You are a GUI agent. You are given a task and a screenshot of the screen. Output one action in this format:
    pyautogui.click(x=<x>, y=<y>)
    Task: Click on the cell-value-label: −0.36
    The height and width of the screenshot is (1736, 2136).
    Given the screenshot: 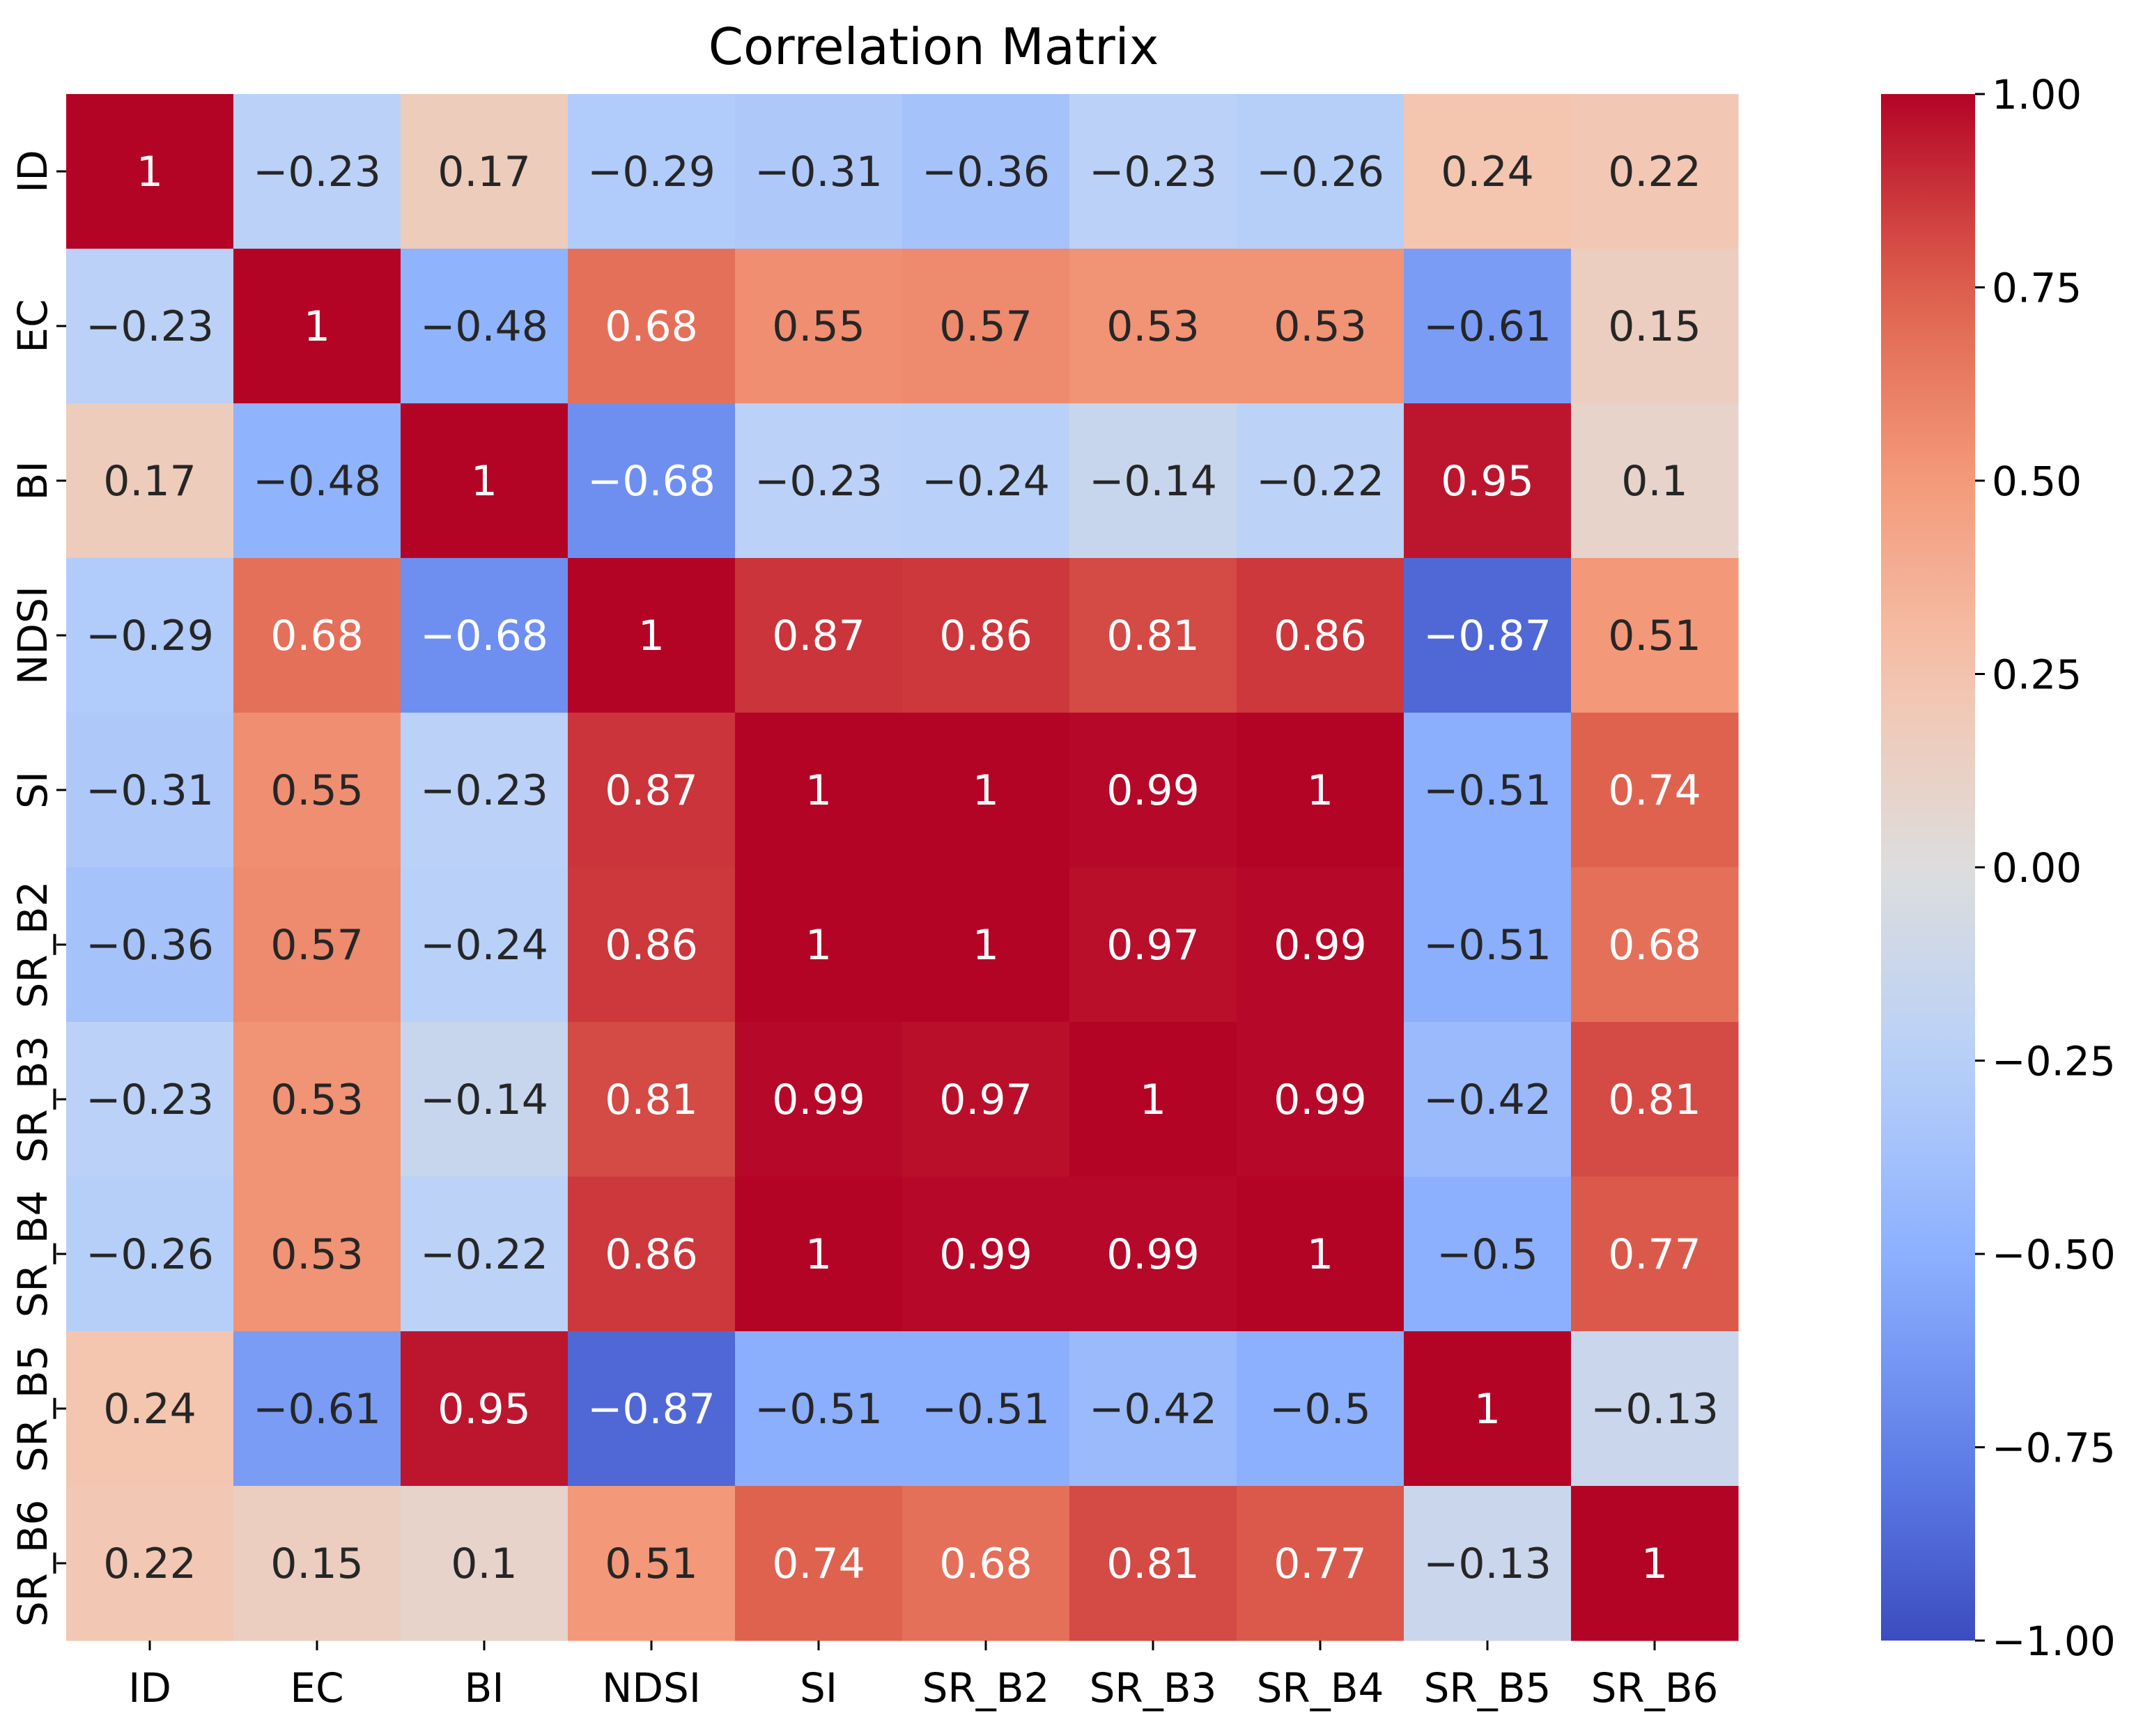 What is the action you would take?
    pyautogui.click(x=150, y=945)
    